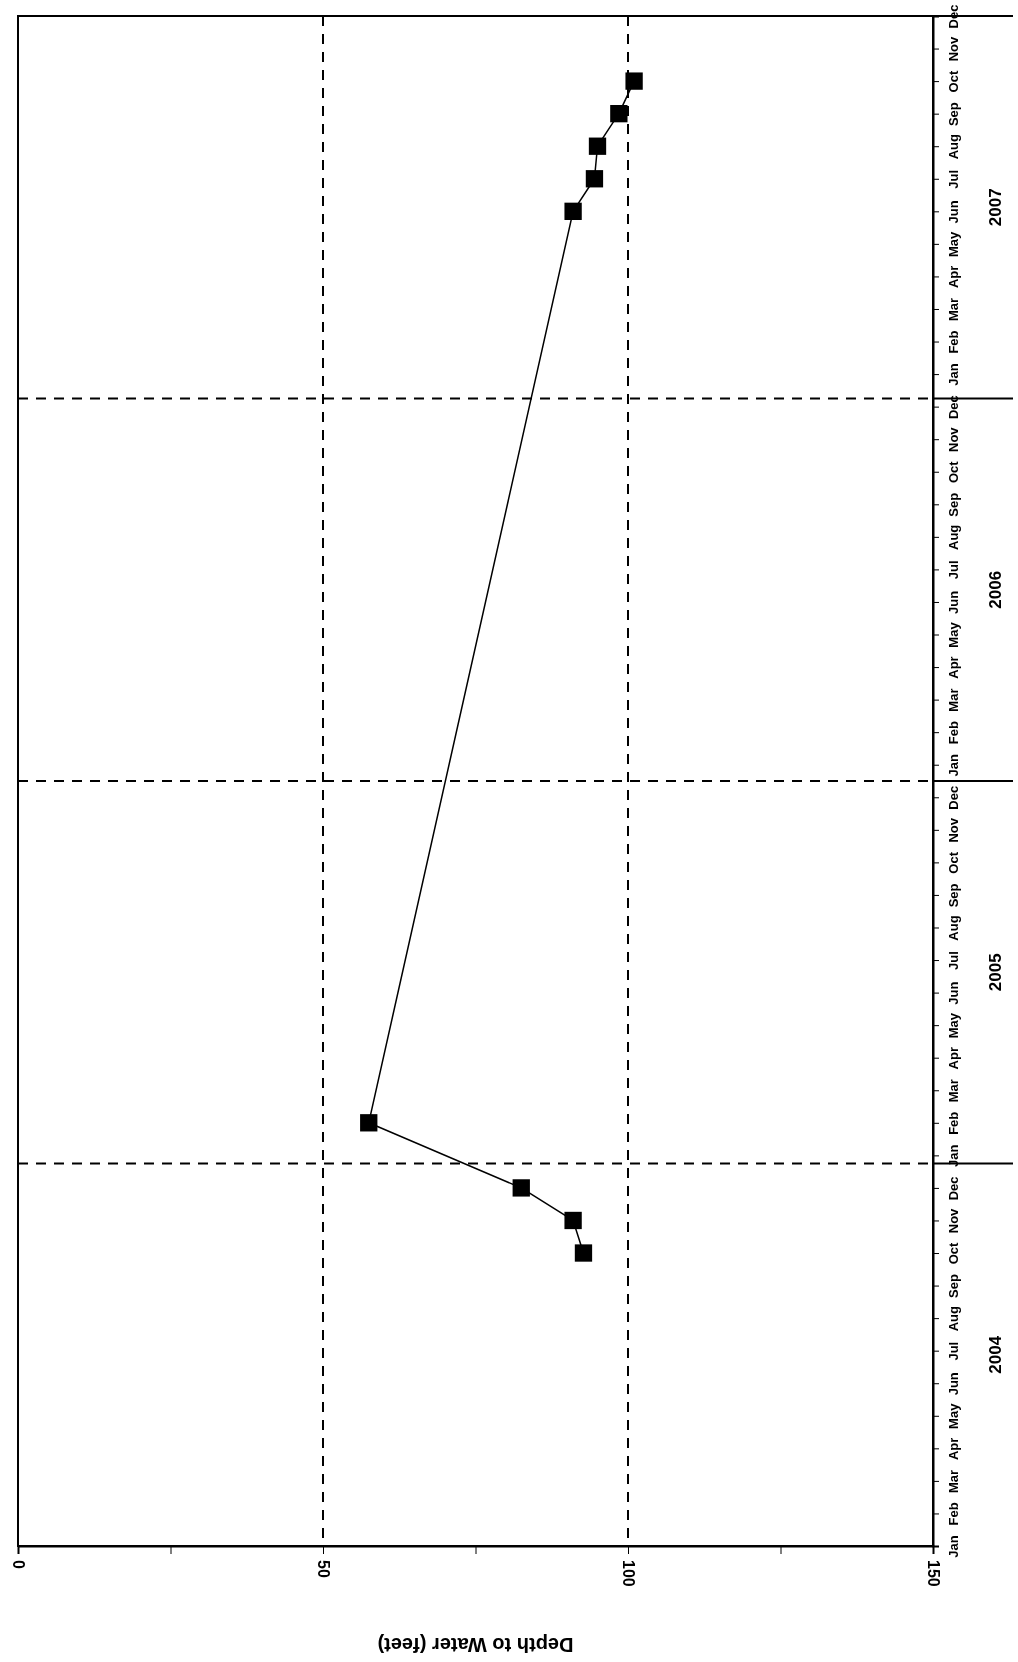 The height and width of the screenshot is (1662, 1018). What do you see at coordinates (628, 1573) in the screenshot?
I see `x-tick-label: 100` at bounding box center [628, 1573].